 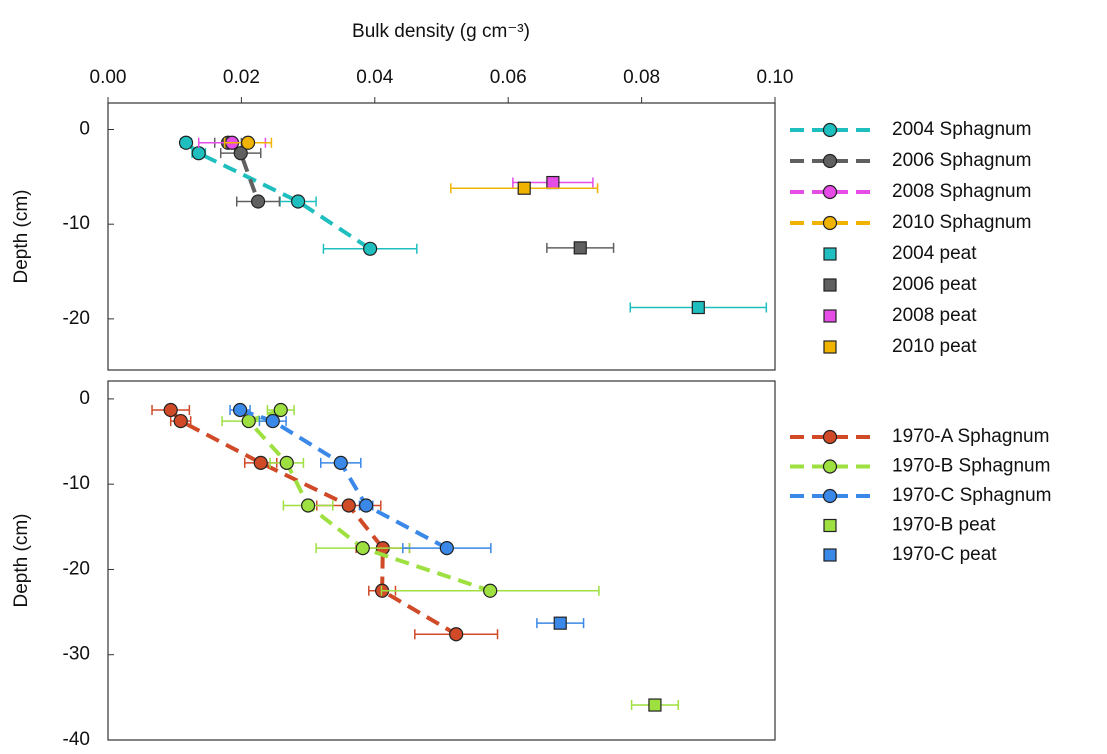 I want to click on y-tick-label: -40, so click(x=76, y=739).